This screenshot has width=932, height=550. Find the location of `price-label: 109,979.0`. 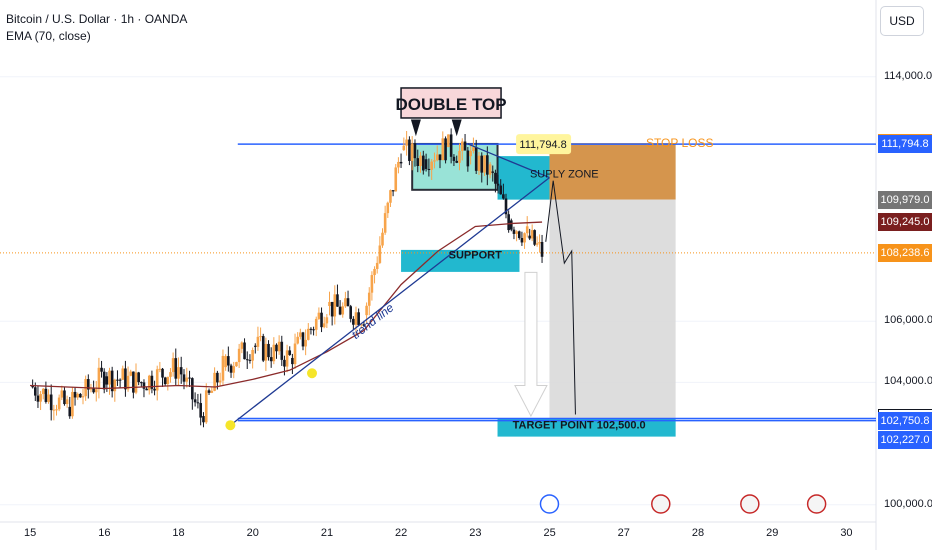

price-label: 109,979.0 is located at coordinates (905, 199).